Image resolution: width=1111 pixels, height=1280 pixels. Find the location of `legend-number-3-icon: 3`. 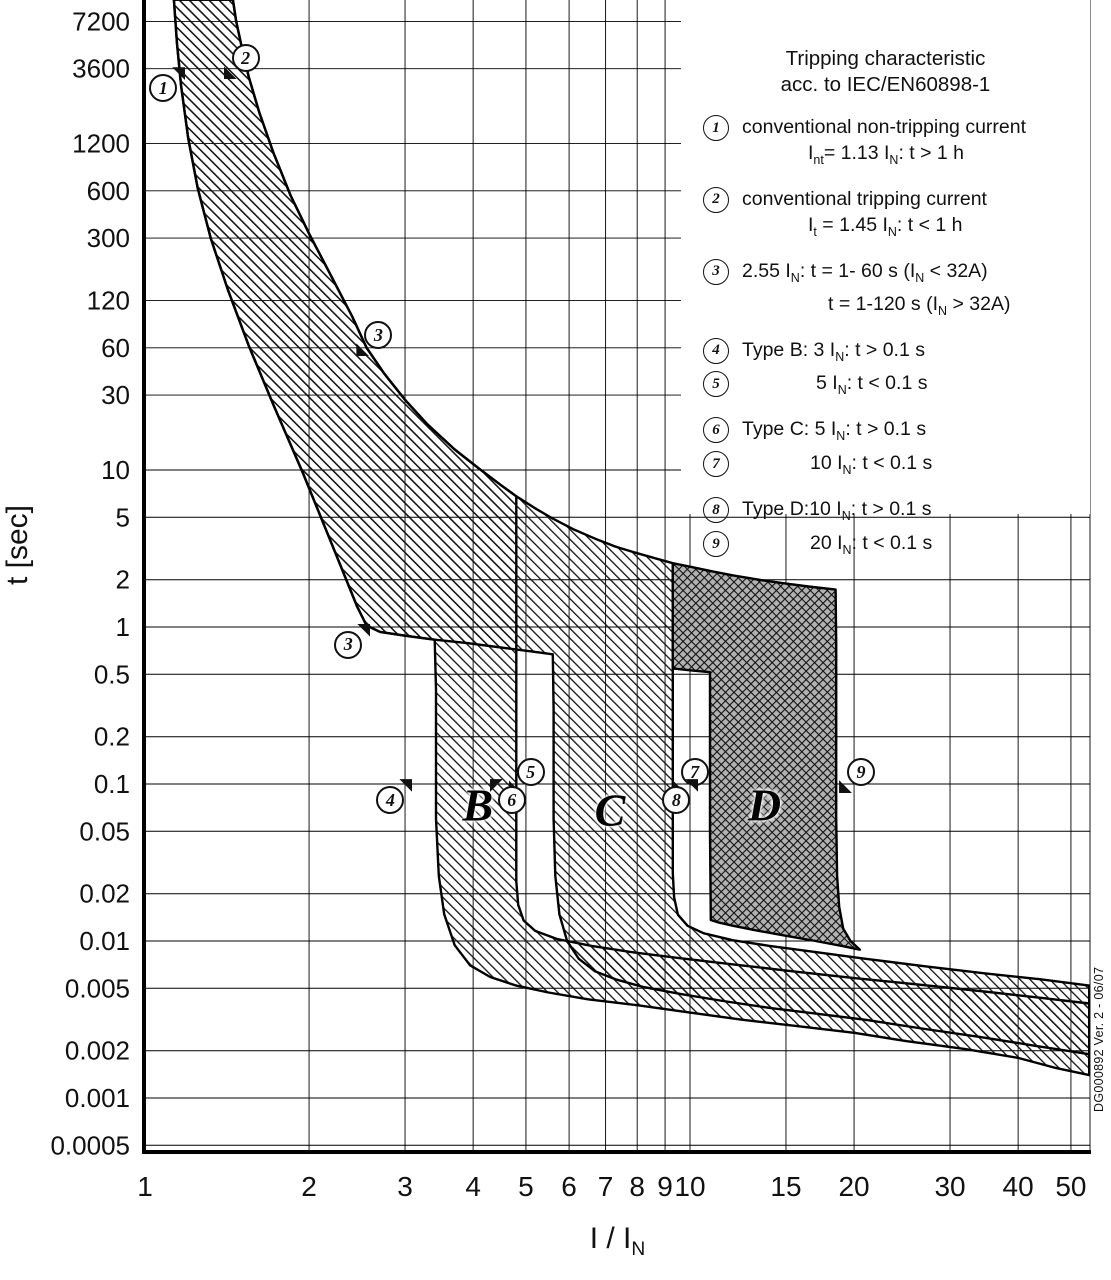

legend-number-3-icon: 3 is located at coordinates (716, 271).